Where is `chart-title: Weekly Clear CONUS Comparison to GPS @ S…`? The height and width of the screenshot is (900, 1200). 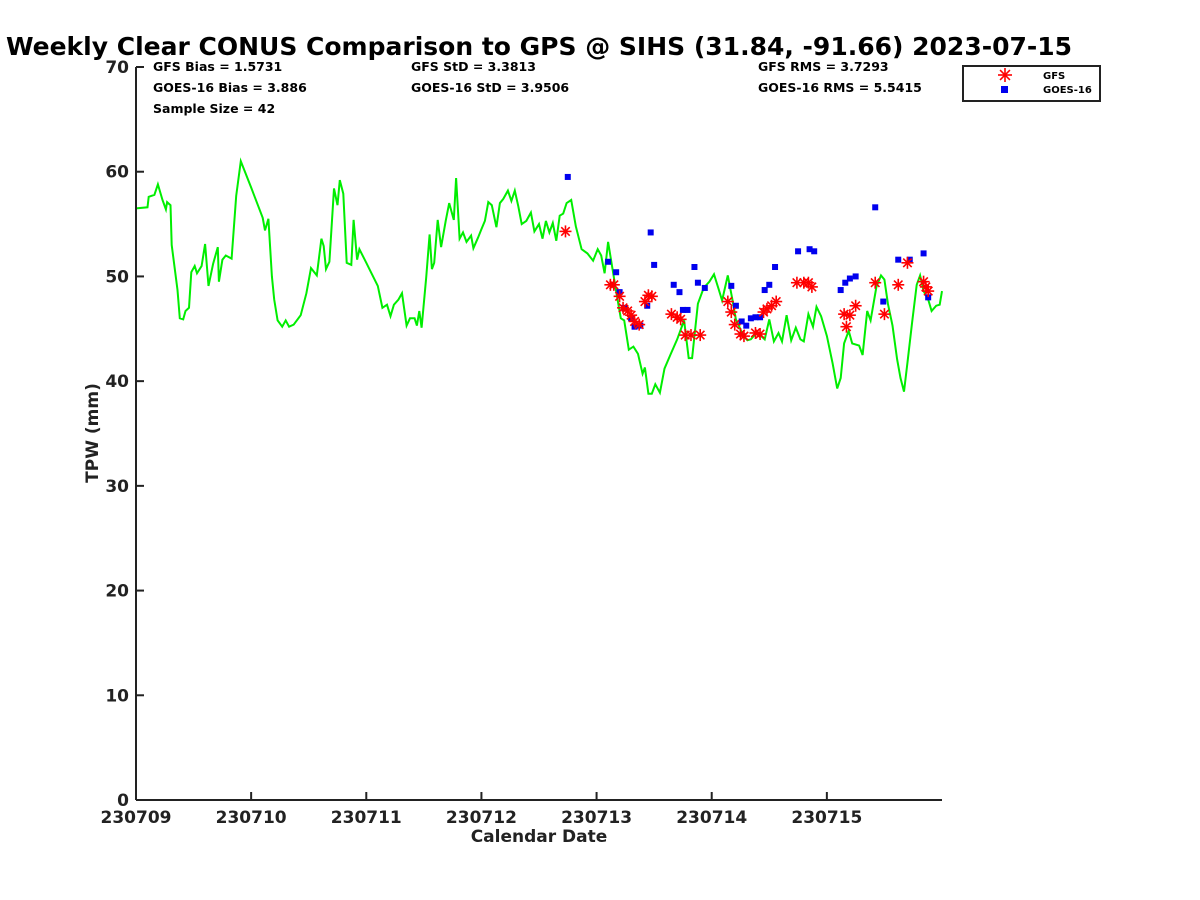
chart-title: Weekly Clear CONUS Comparison to GPS @ S… is located at coordinates (539, 46).